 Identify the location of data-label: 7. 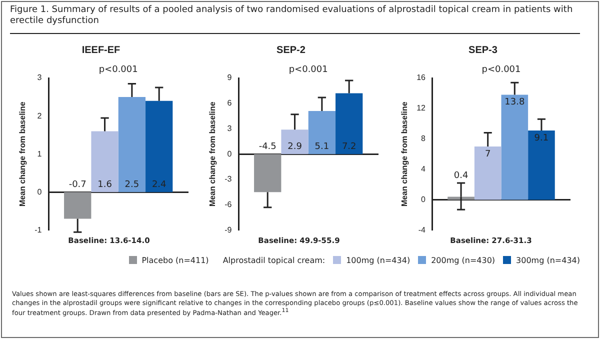
(487, 154).